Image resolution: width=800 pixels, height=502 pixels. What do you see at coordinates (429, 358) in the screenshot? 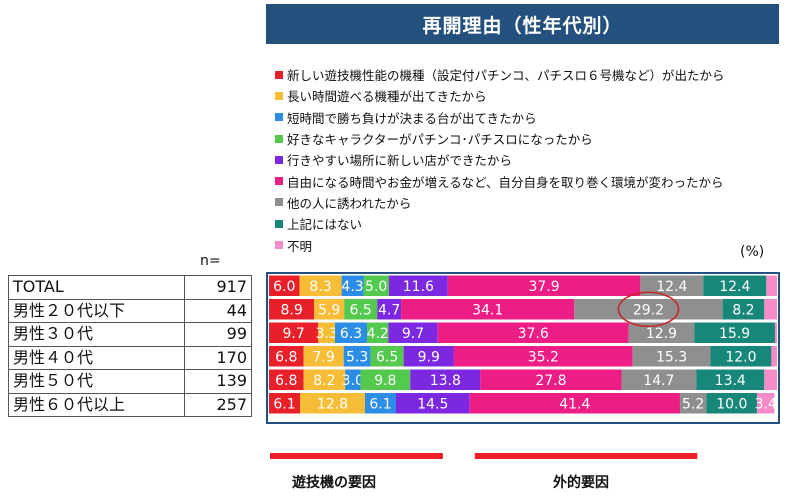
I see `data-label: 9.9` at bounding box center [429, 358].